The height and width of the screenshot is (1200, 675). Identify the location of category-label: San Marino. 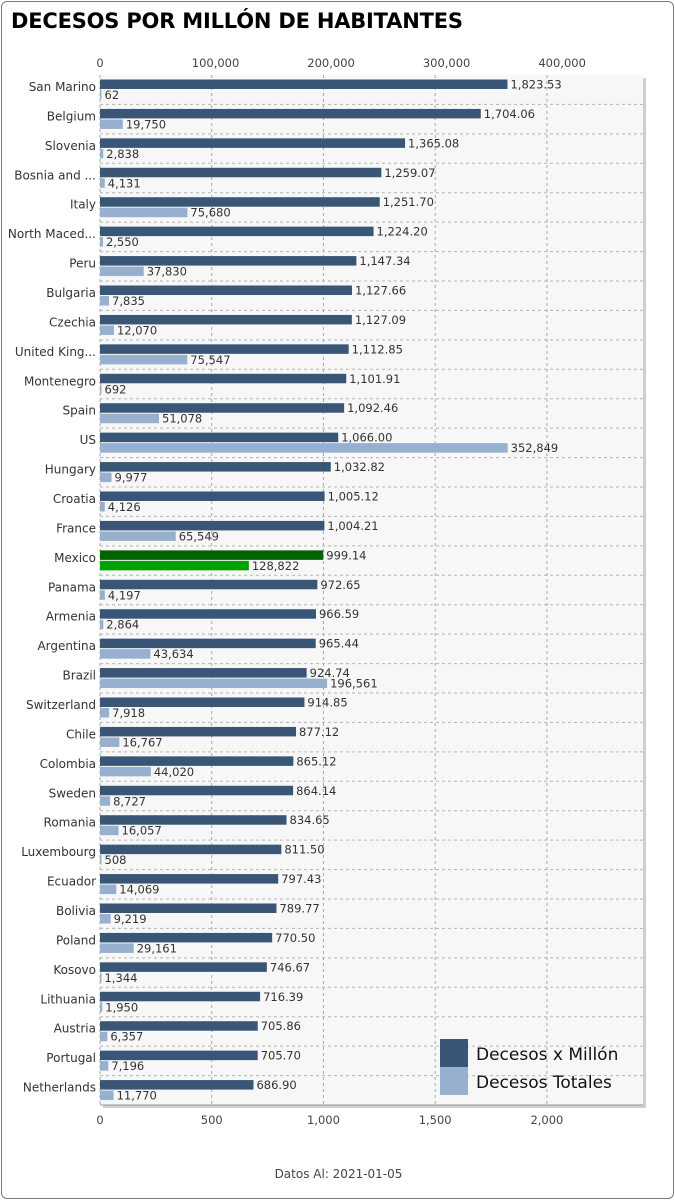
(62, 87).